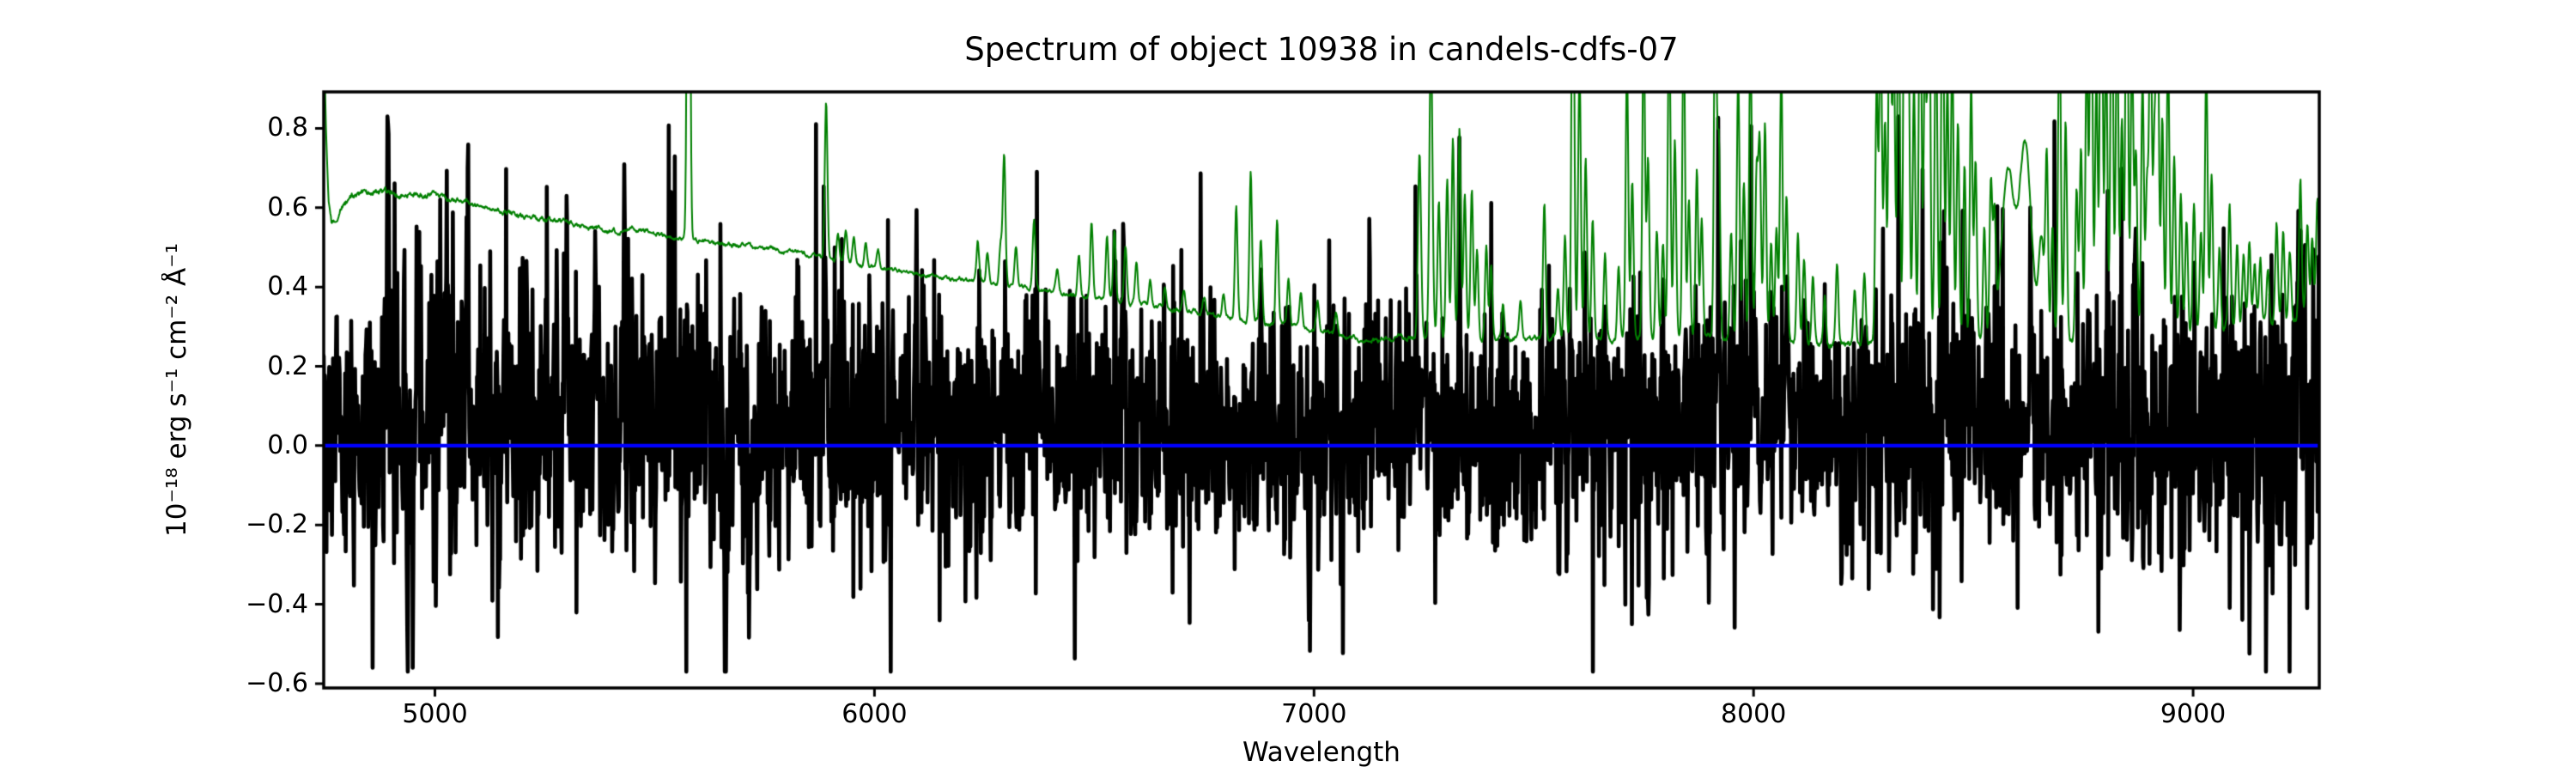  Describe the element at coordinates (277, 524) in the screenshot. I see `y-tick-label: −0.2` at that location.